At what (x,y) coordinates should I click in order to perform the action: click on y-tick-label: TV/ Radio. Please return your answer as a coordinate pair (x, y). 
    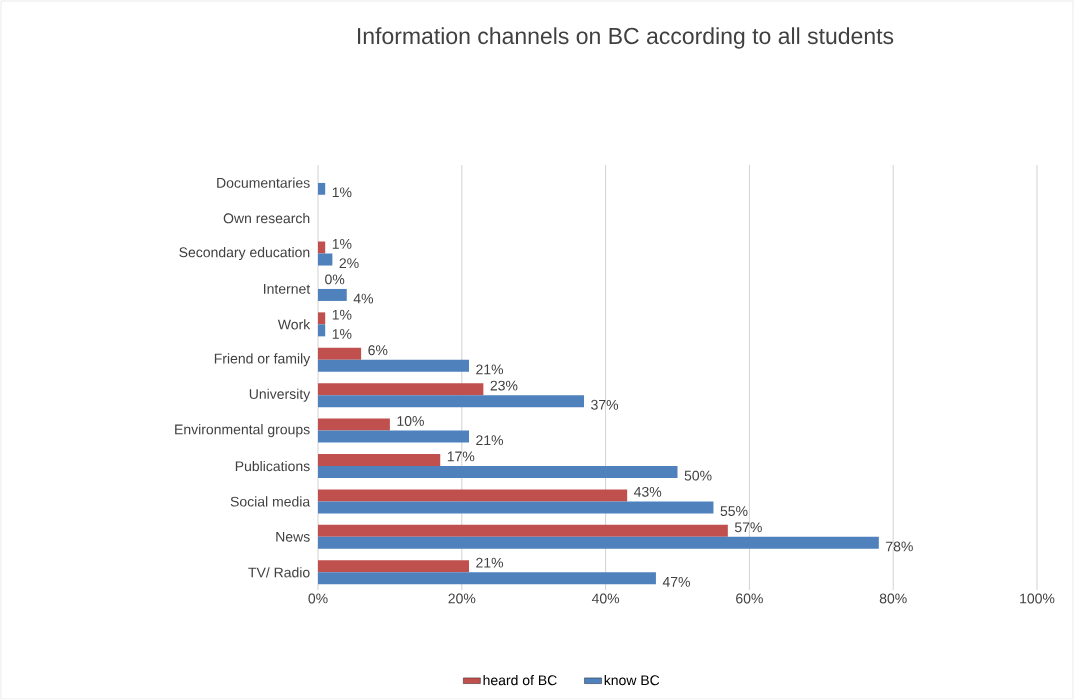
    Looking at the image, I should click on (279, 572).